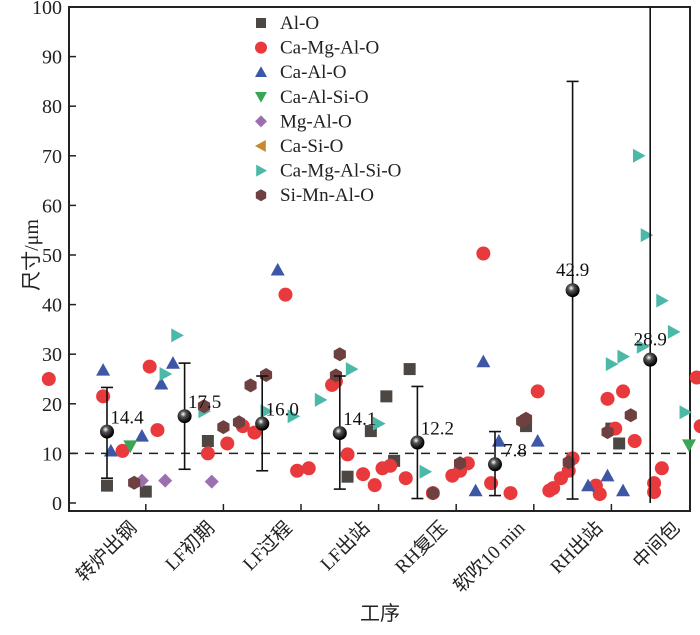  What do you see at coordinates (31, 255) in the screenshot?
I see `y-axis-title: 尺寸/μm` at bounding box center [31, 255].